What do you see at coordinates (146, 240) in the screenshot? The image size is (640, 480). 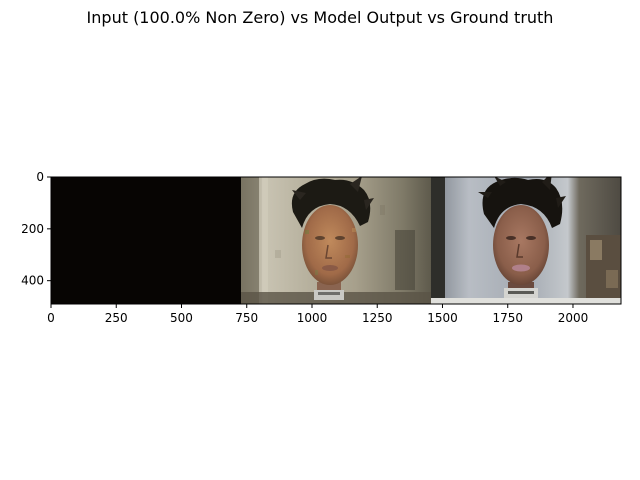 I see `input-image-panel` at bounding box center [146, 240].